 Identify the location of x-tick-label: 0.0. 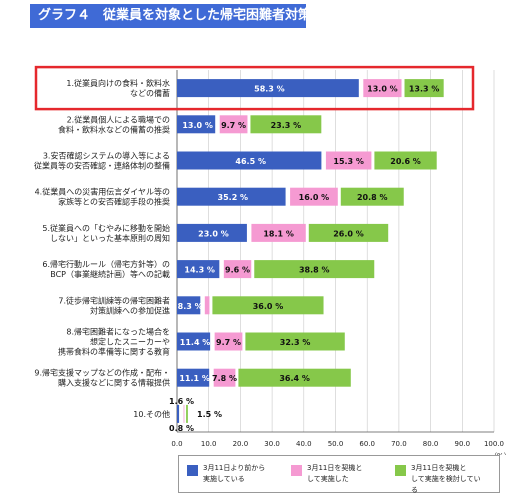
(176, 444).